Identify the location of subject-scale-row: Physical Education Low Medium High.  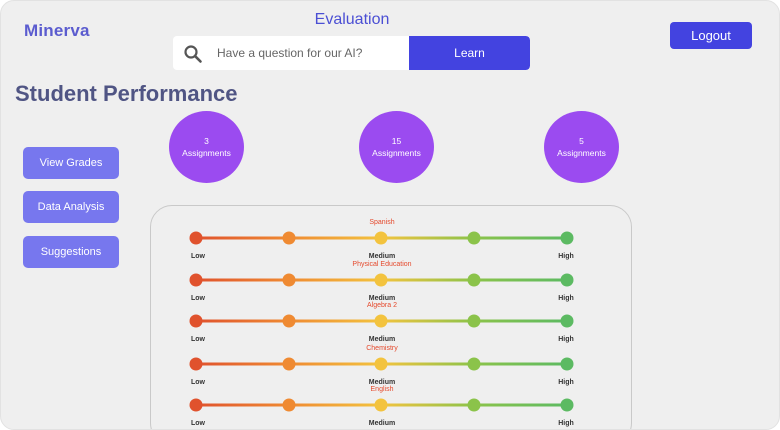
(381, 281).